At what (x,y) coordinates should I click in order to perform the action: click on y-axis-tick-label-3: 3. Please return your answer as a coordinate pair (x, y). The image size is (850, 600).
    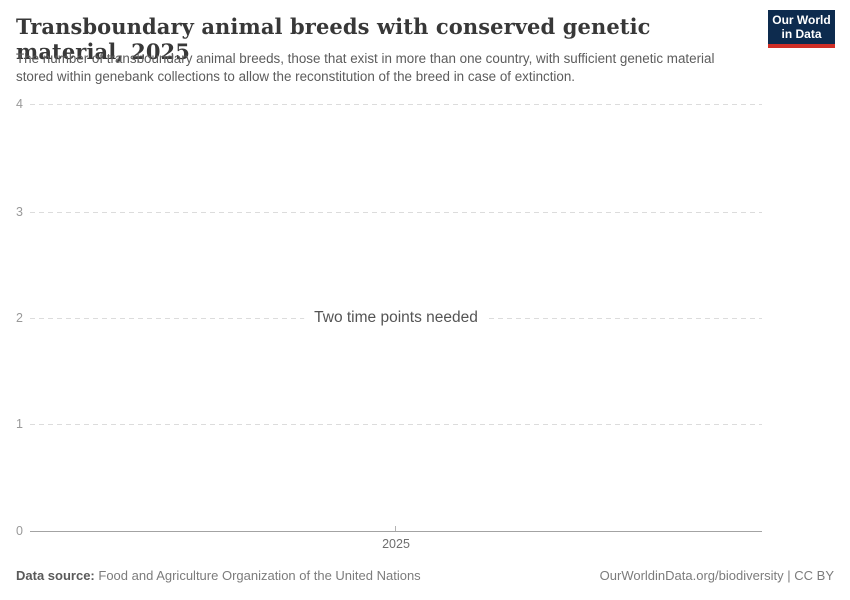
    Looking at the image, I should click on (19, 212).